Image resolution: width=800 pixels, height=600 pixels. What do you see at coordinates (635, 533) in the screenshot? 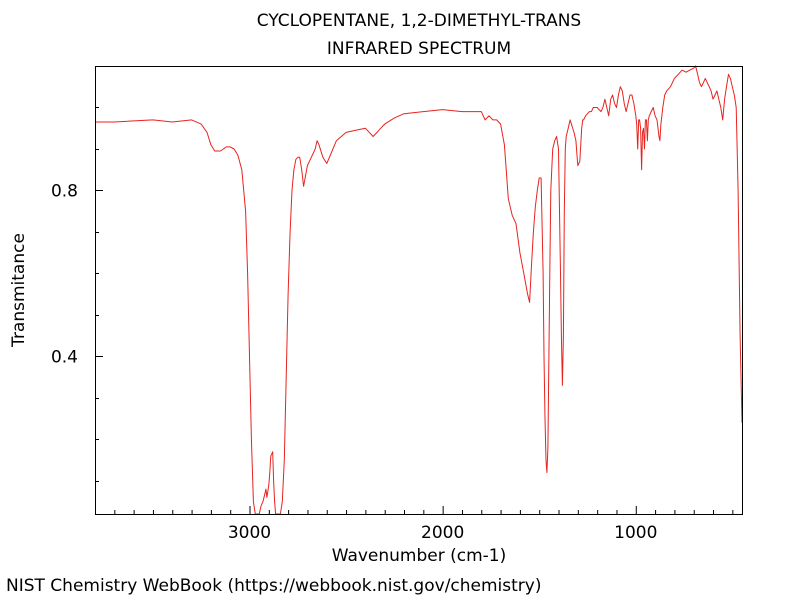
I see `x-tick-label: 1000` at bounding box center [635, 533].